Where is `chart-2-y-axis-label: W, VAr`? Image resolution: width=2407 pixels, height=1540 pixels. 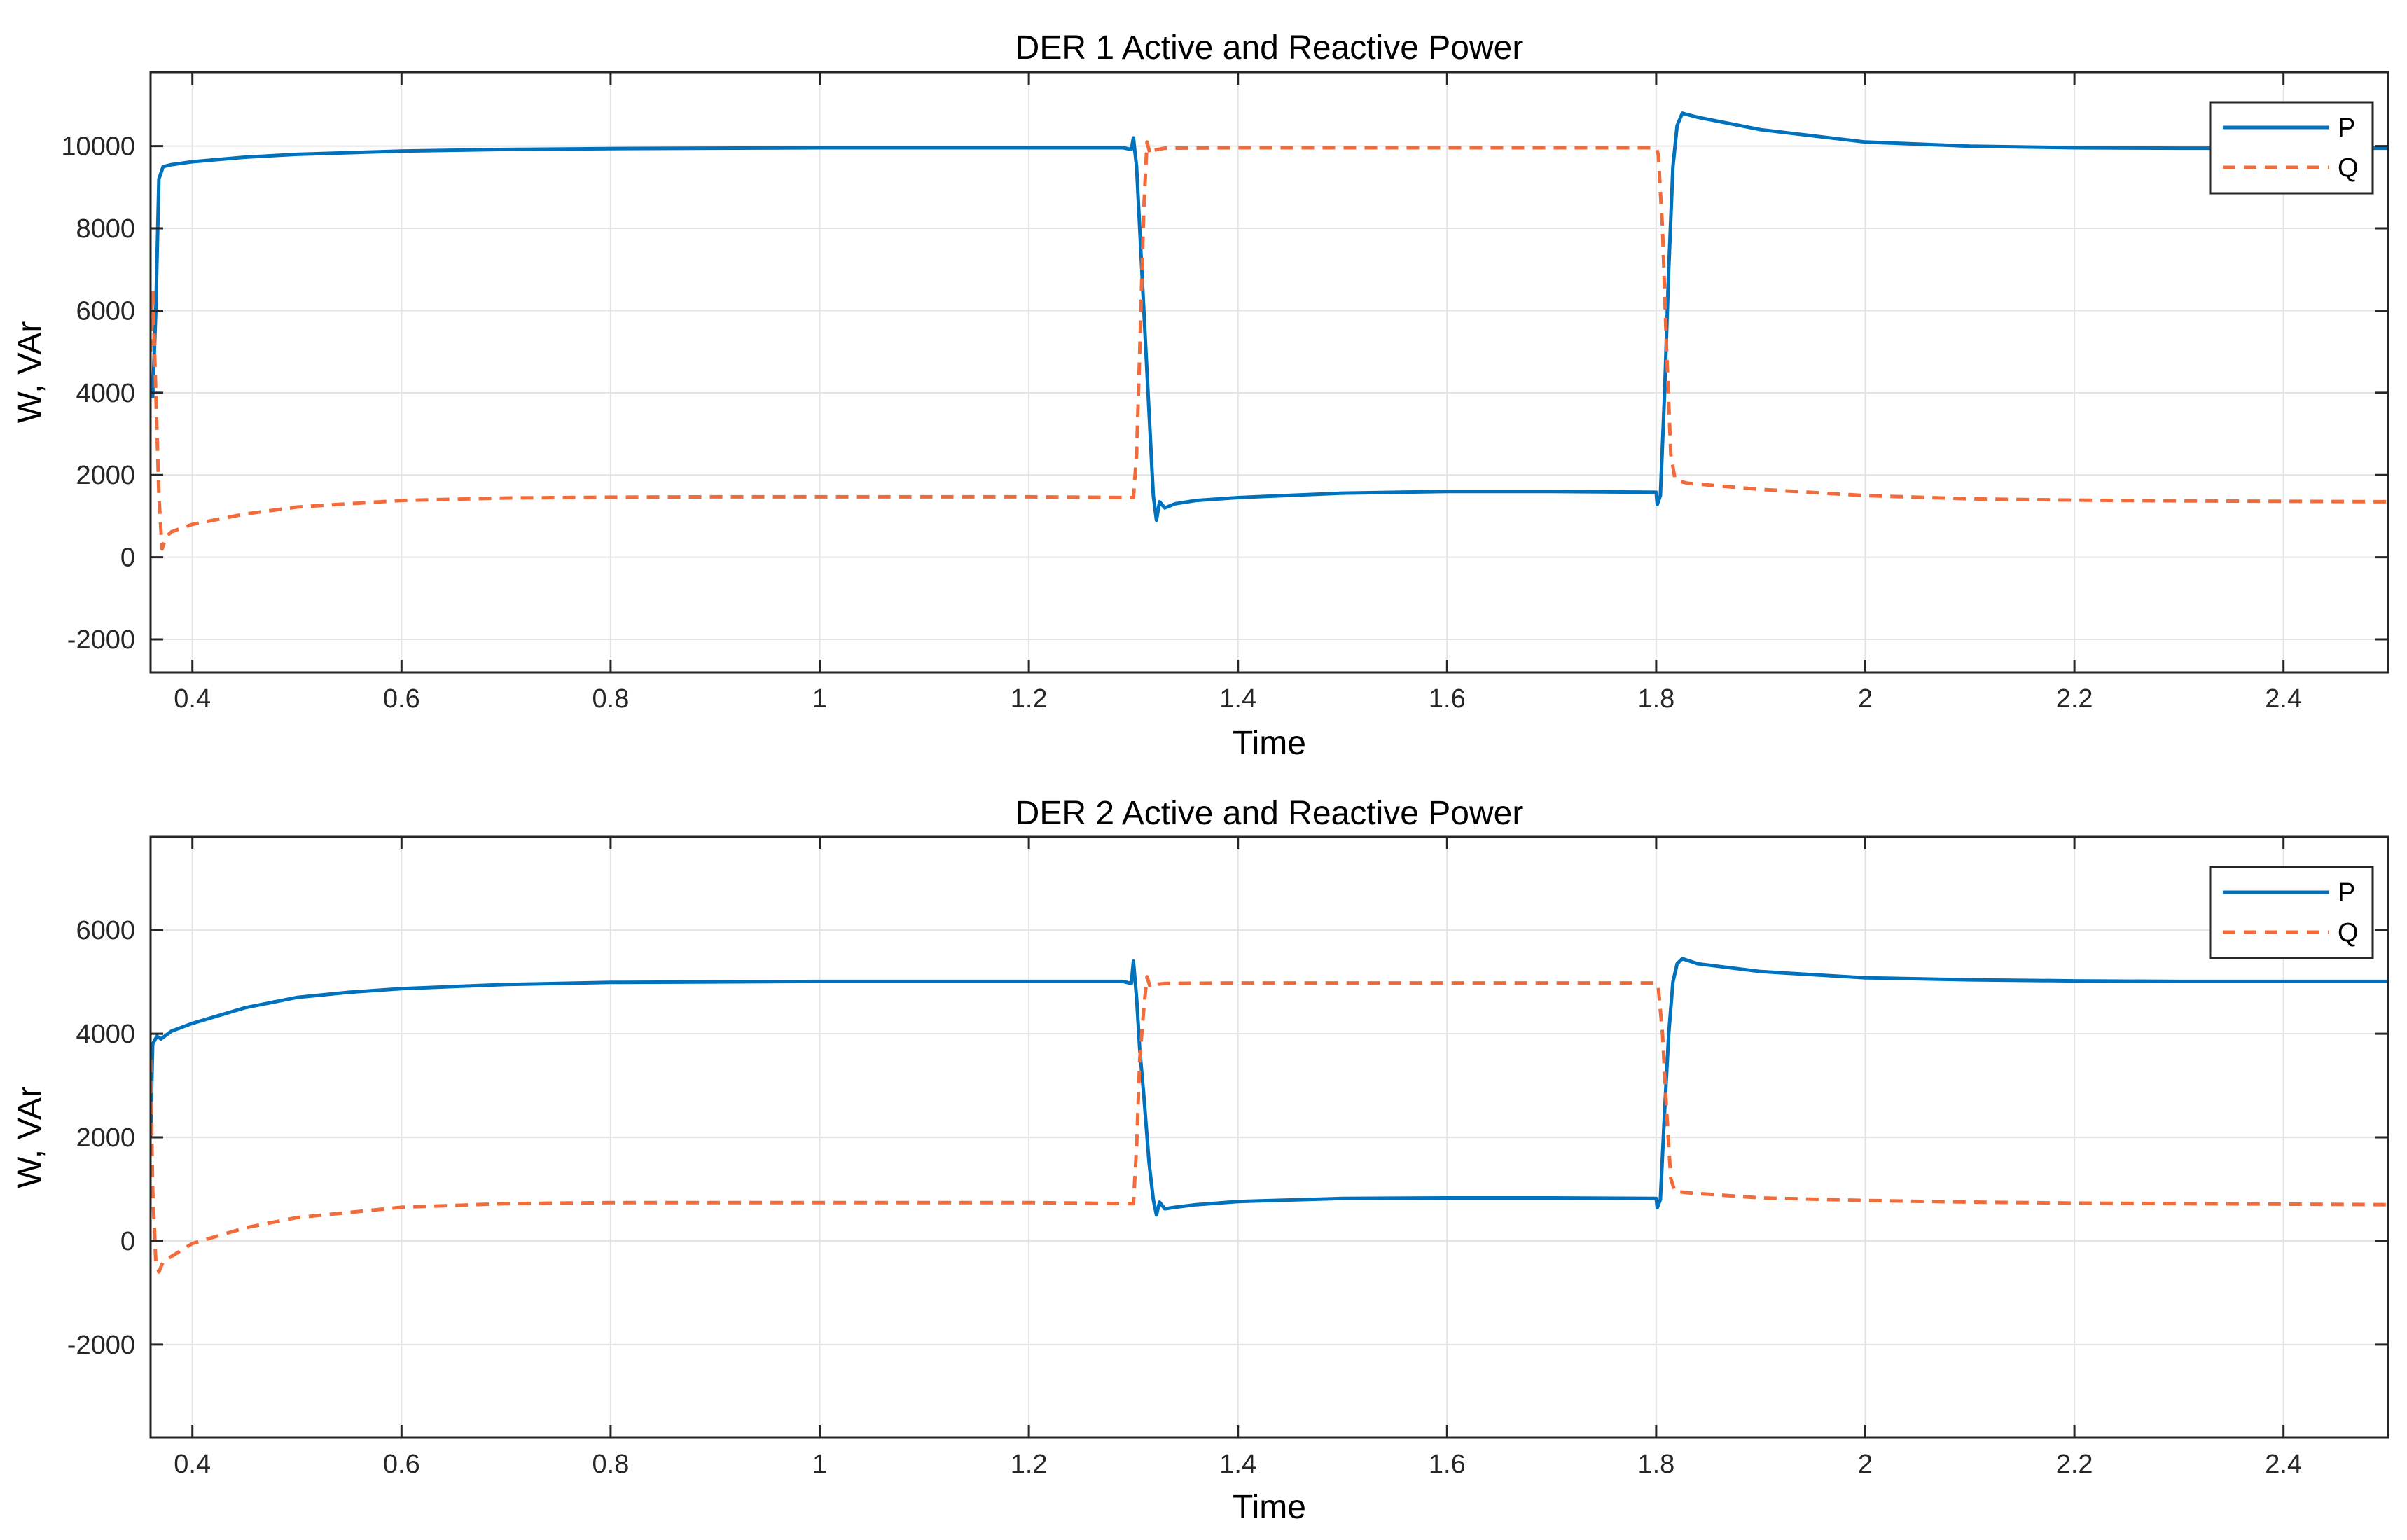
chart-2-y-axis-label: W, VAr is located at coordinates (29, 1137).